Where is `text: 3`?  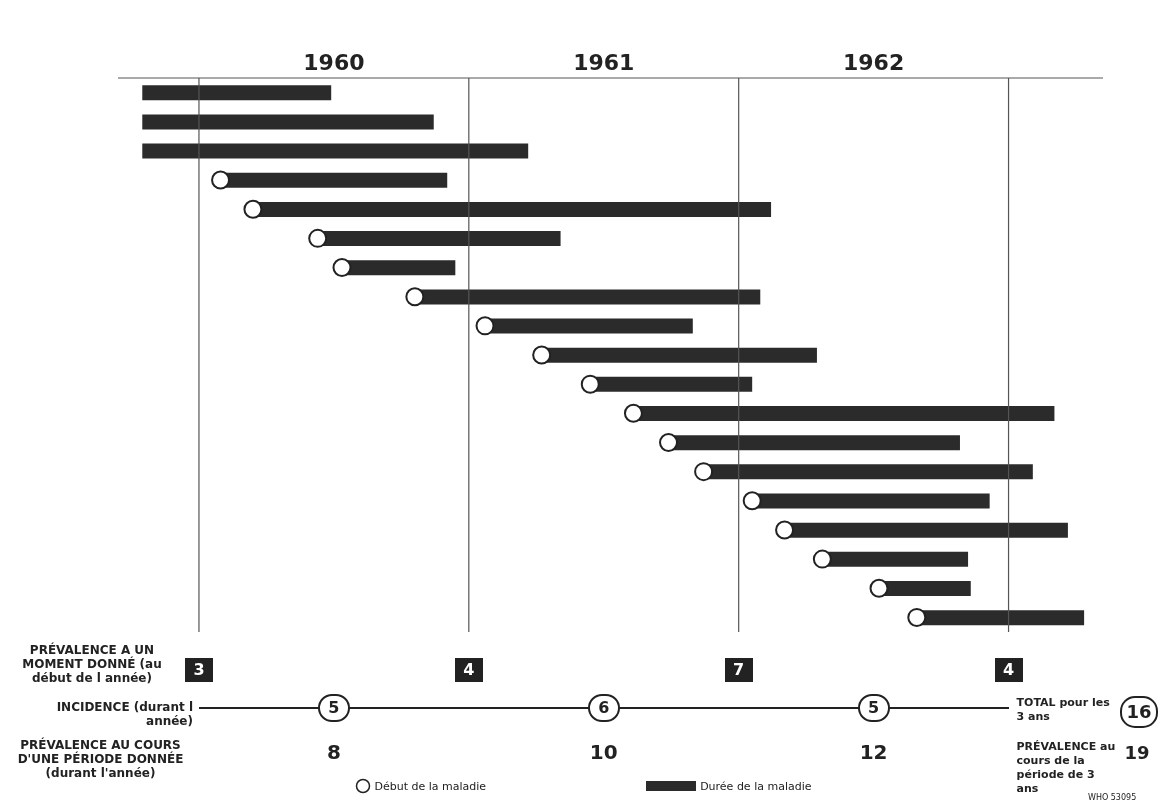
text: 3 is located at coordinates (198, 670).